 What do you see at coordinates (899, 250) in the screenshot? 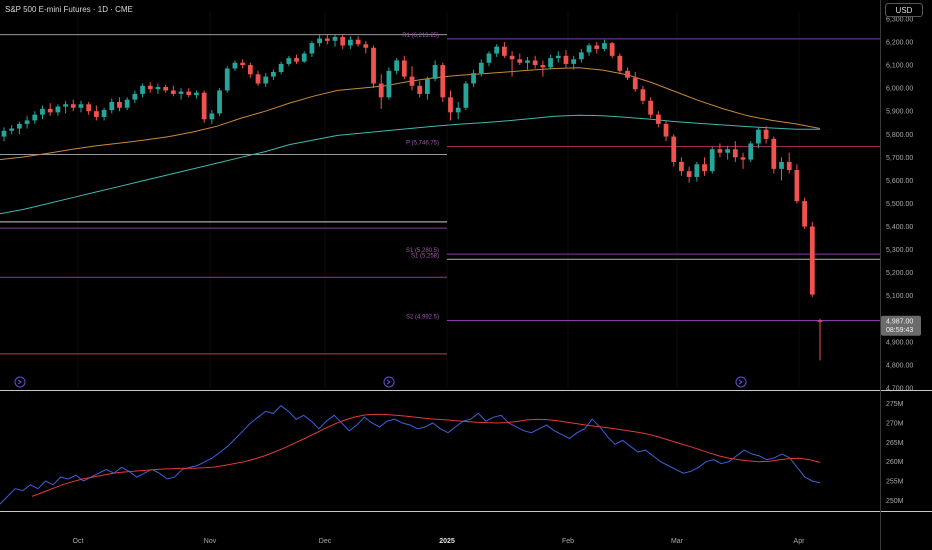
I see `price-axis-label: 5,300.00` at bounding box center [899, 250].